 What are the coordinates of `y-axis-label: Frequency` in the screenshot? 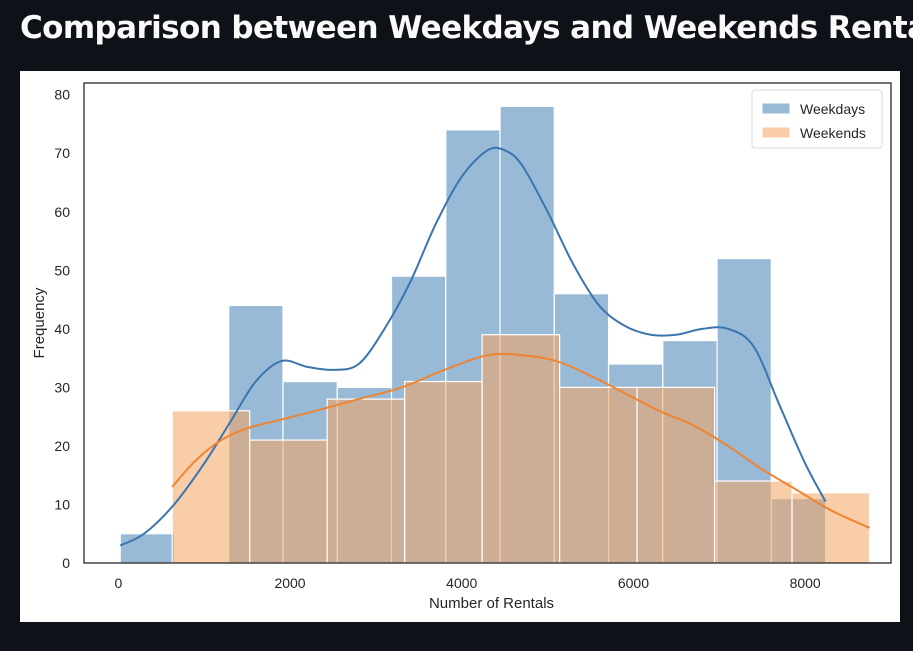 It's located at (39, 322).